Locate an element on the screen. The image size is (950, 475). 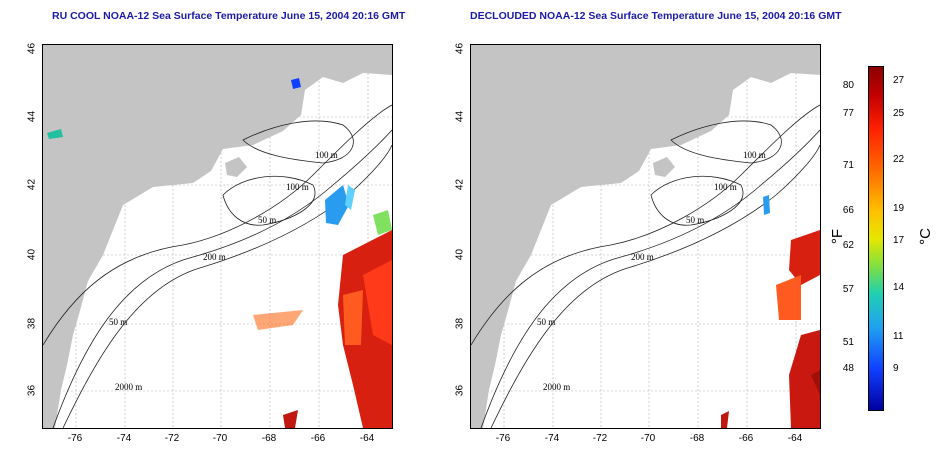
fahrenheit-unit-label: °F is located at coordinates (838, 236).